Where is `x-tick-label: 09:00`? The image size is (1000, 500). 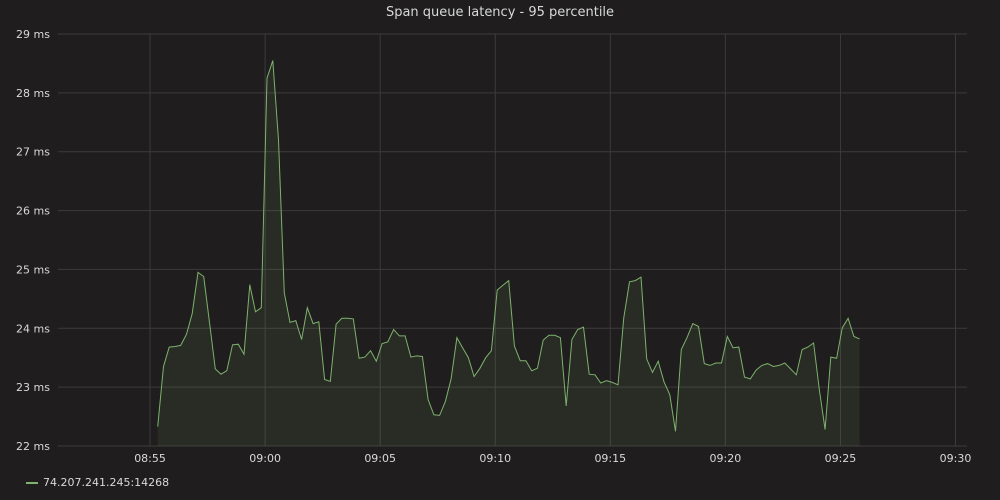 x-tick-label: 09:00 is located at coordinates (265, 458).